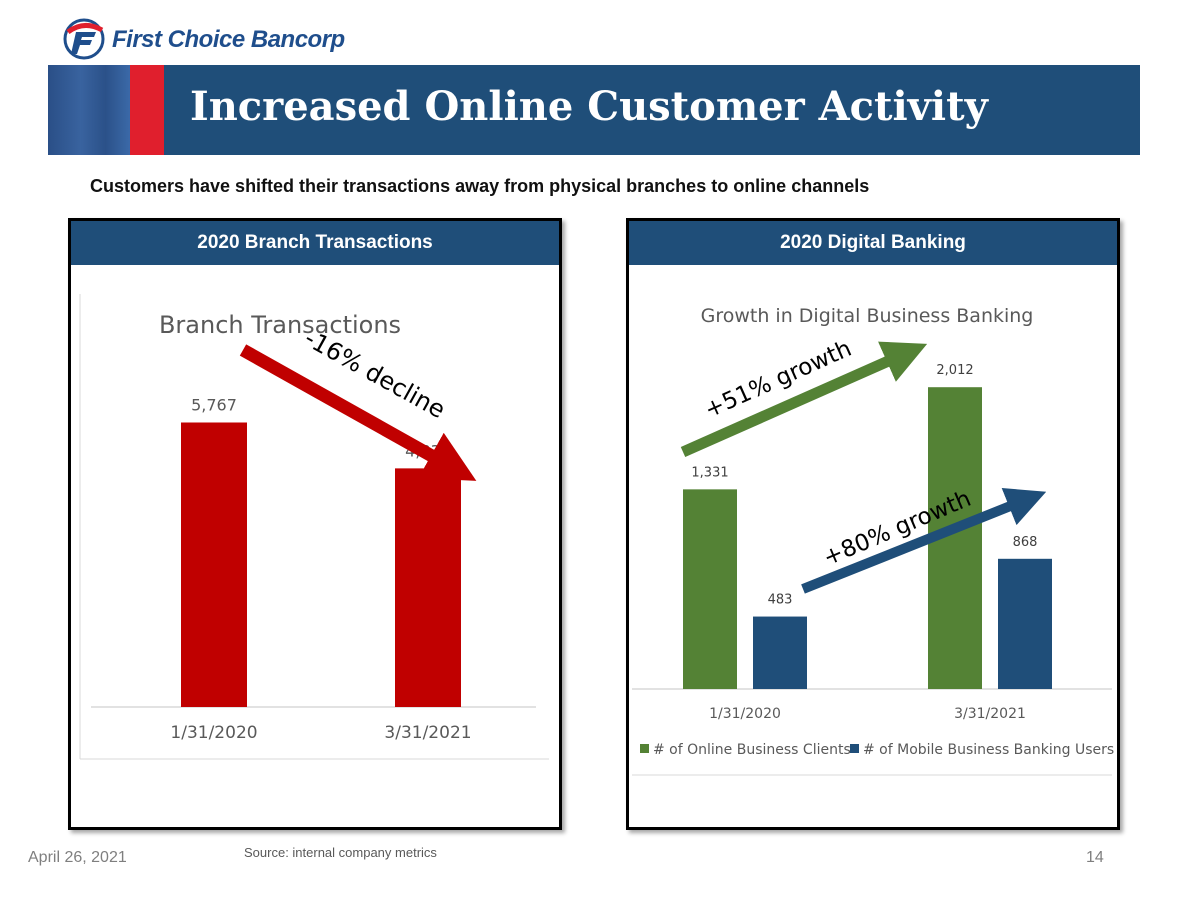 The image size is (1197, 898). I want to click on data-label: 2,012, so click(954, 370).